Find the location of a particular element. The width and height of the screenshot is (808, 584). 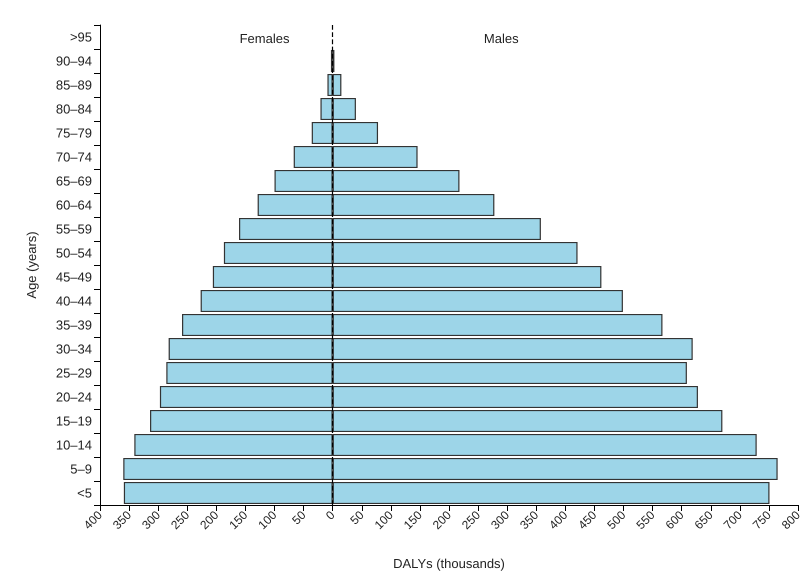

y-tick-label: 35–39 is located at coordinates (74, 325).